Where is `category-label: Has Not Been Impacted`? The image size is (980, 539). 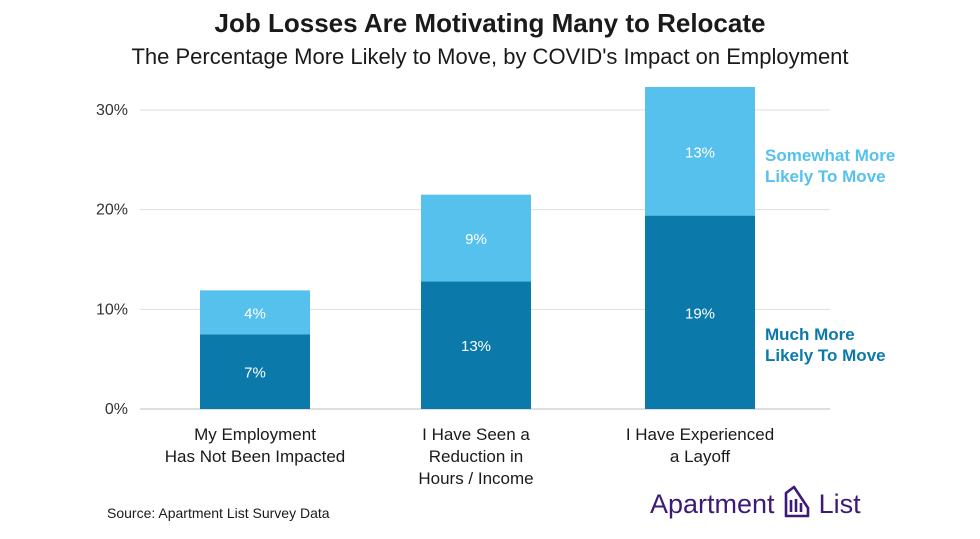
category-label: Has Not Been Impacted is located at coordinates (255, 456).